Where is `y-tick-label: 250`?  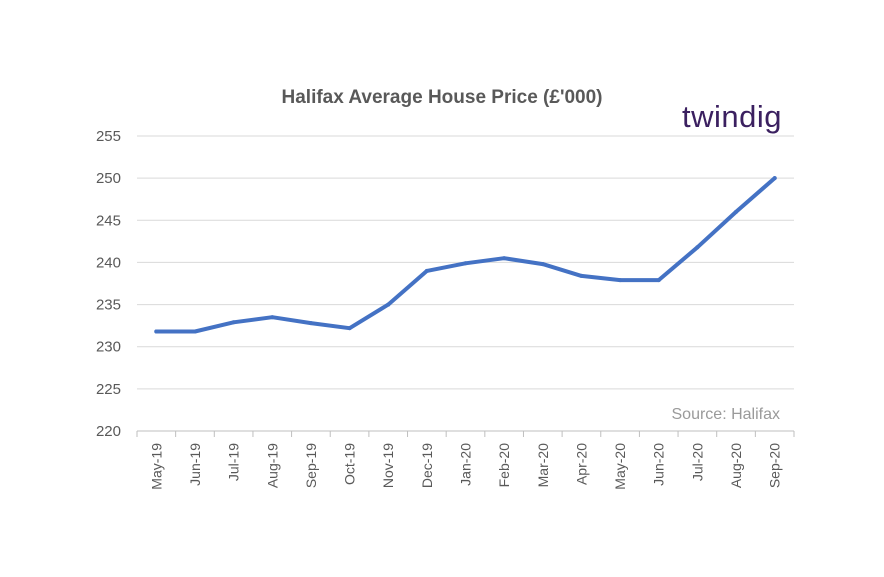 y-tick-label: 250 is located at coordinates (108, 178).